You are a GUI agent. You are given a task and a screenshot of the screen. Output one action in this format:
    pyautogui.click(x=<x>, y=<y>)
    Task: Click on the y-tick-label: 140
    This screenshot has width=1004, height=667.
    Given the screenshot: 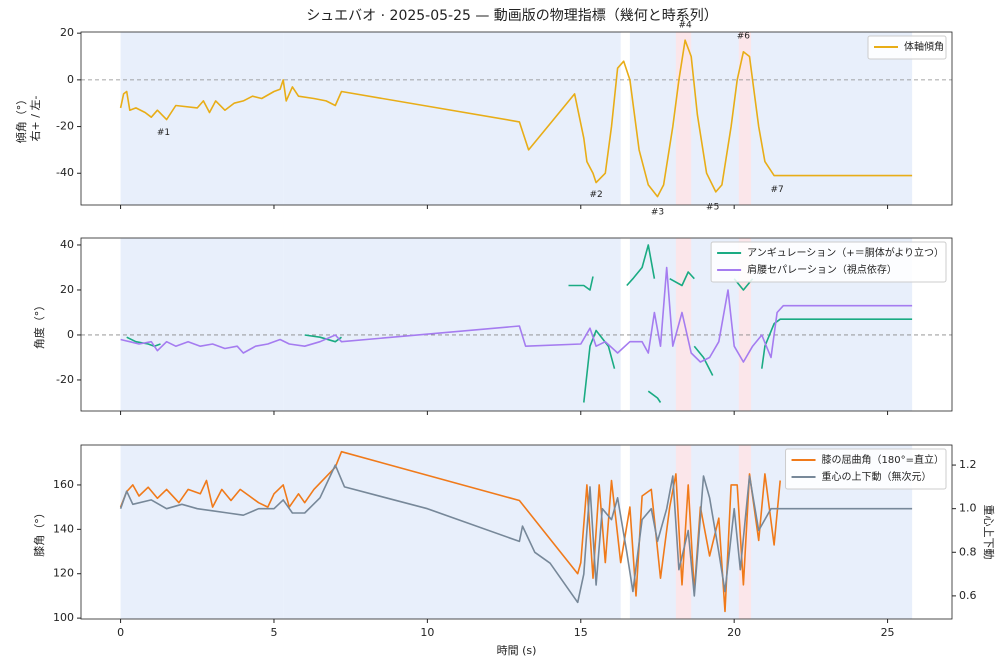 What is the action you would take?
    pyautogui.click(x=63, y=528)
    